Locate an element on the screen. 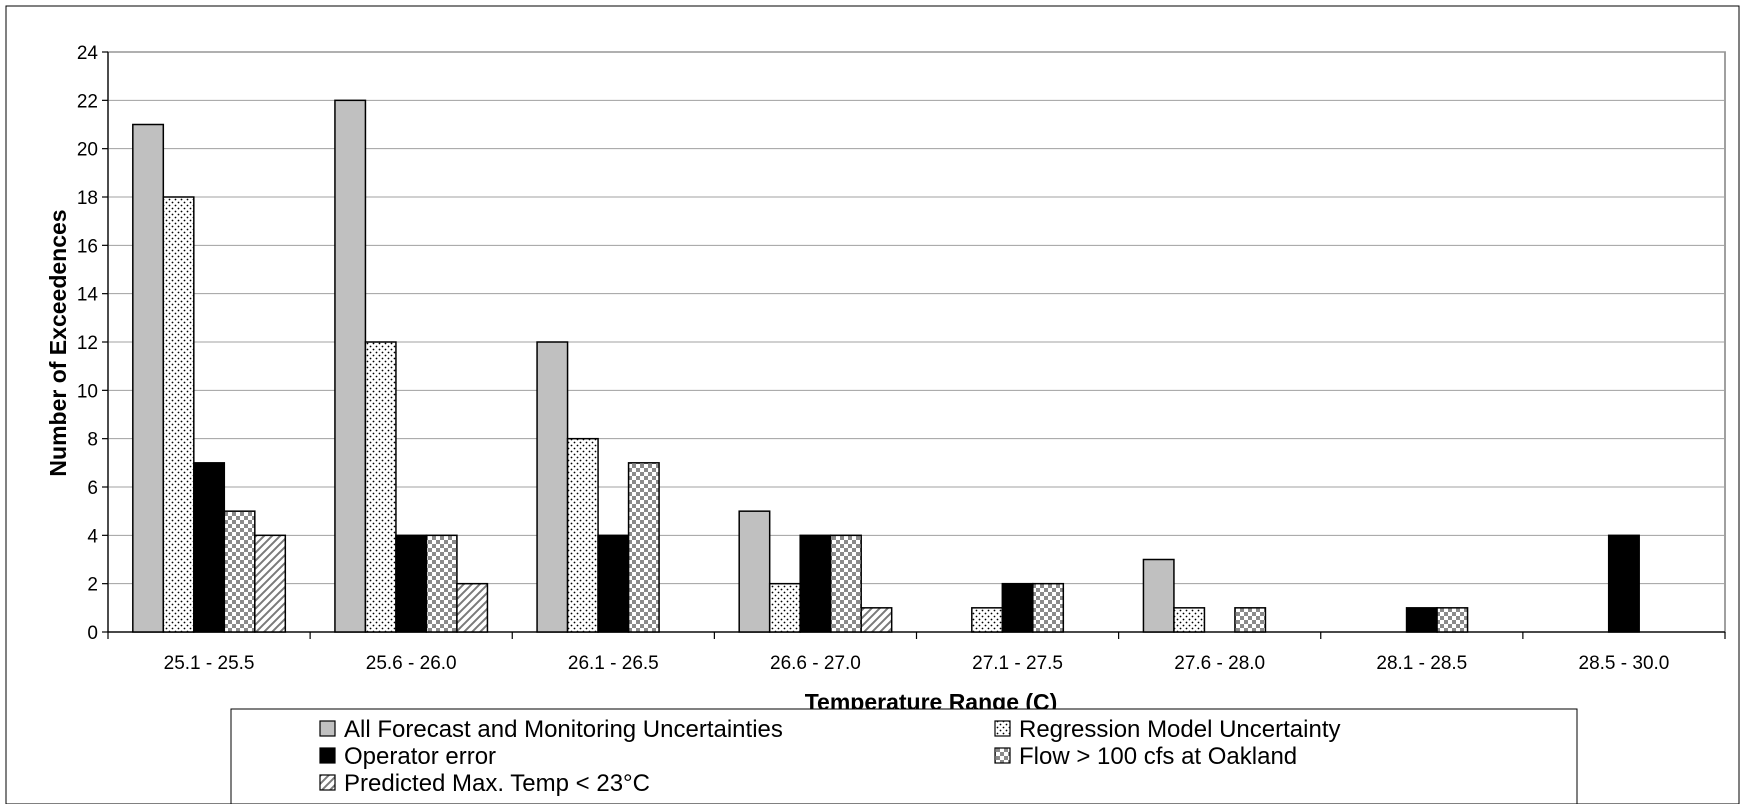 Image resolution: width=1745 pixels, height=809 pixels. y-tick-label: 10 is located at coordinates (87, 391).